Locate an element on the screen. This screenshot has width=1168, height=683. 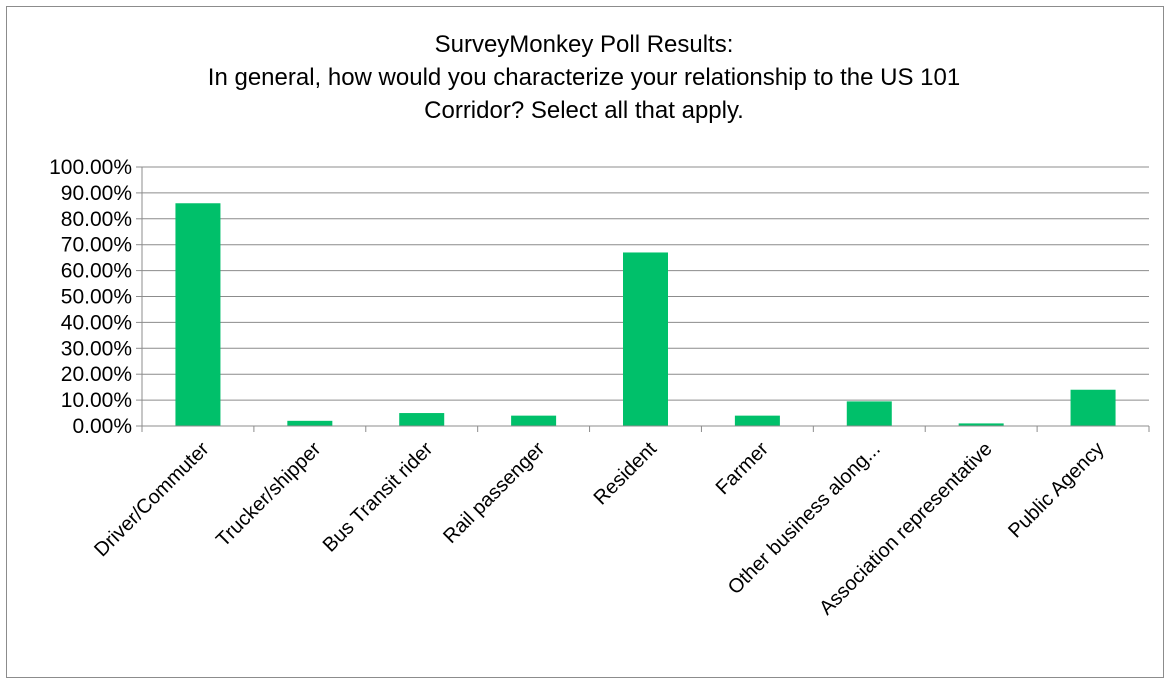
chart-title-line-3: Corridor? Select all that apply. is located at coordinates (584, 110).